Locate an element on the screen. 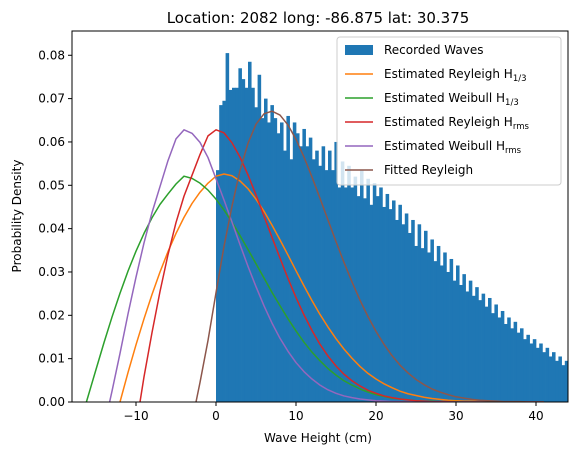 The height and width of the screenshot is (455, 576). y-tick-label: 0.04 is located at coordinates (51, 229).